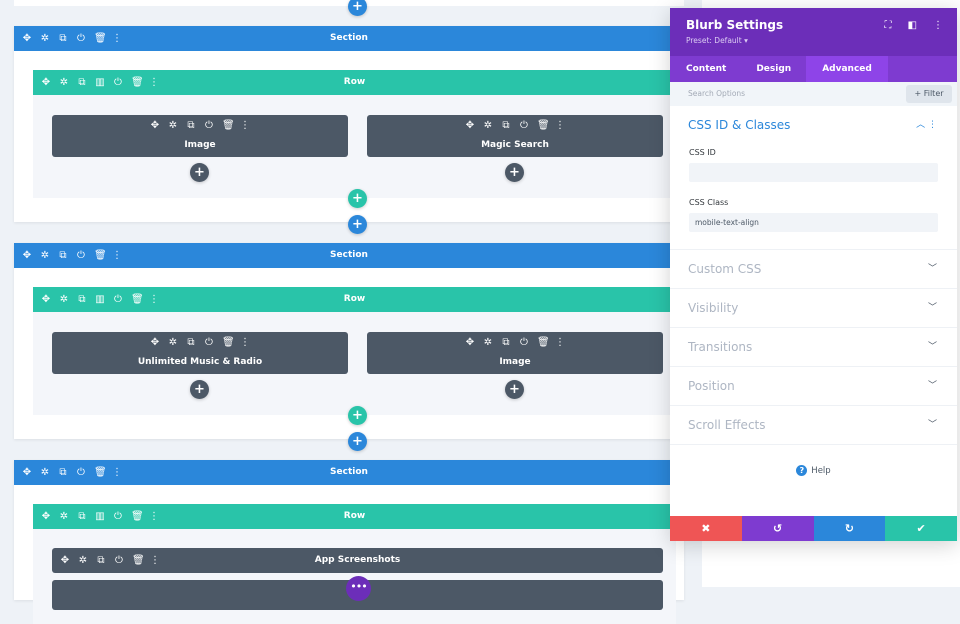  I want to click on css-id-input, so click(813, 172).